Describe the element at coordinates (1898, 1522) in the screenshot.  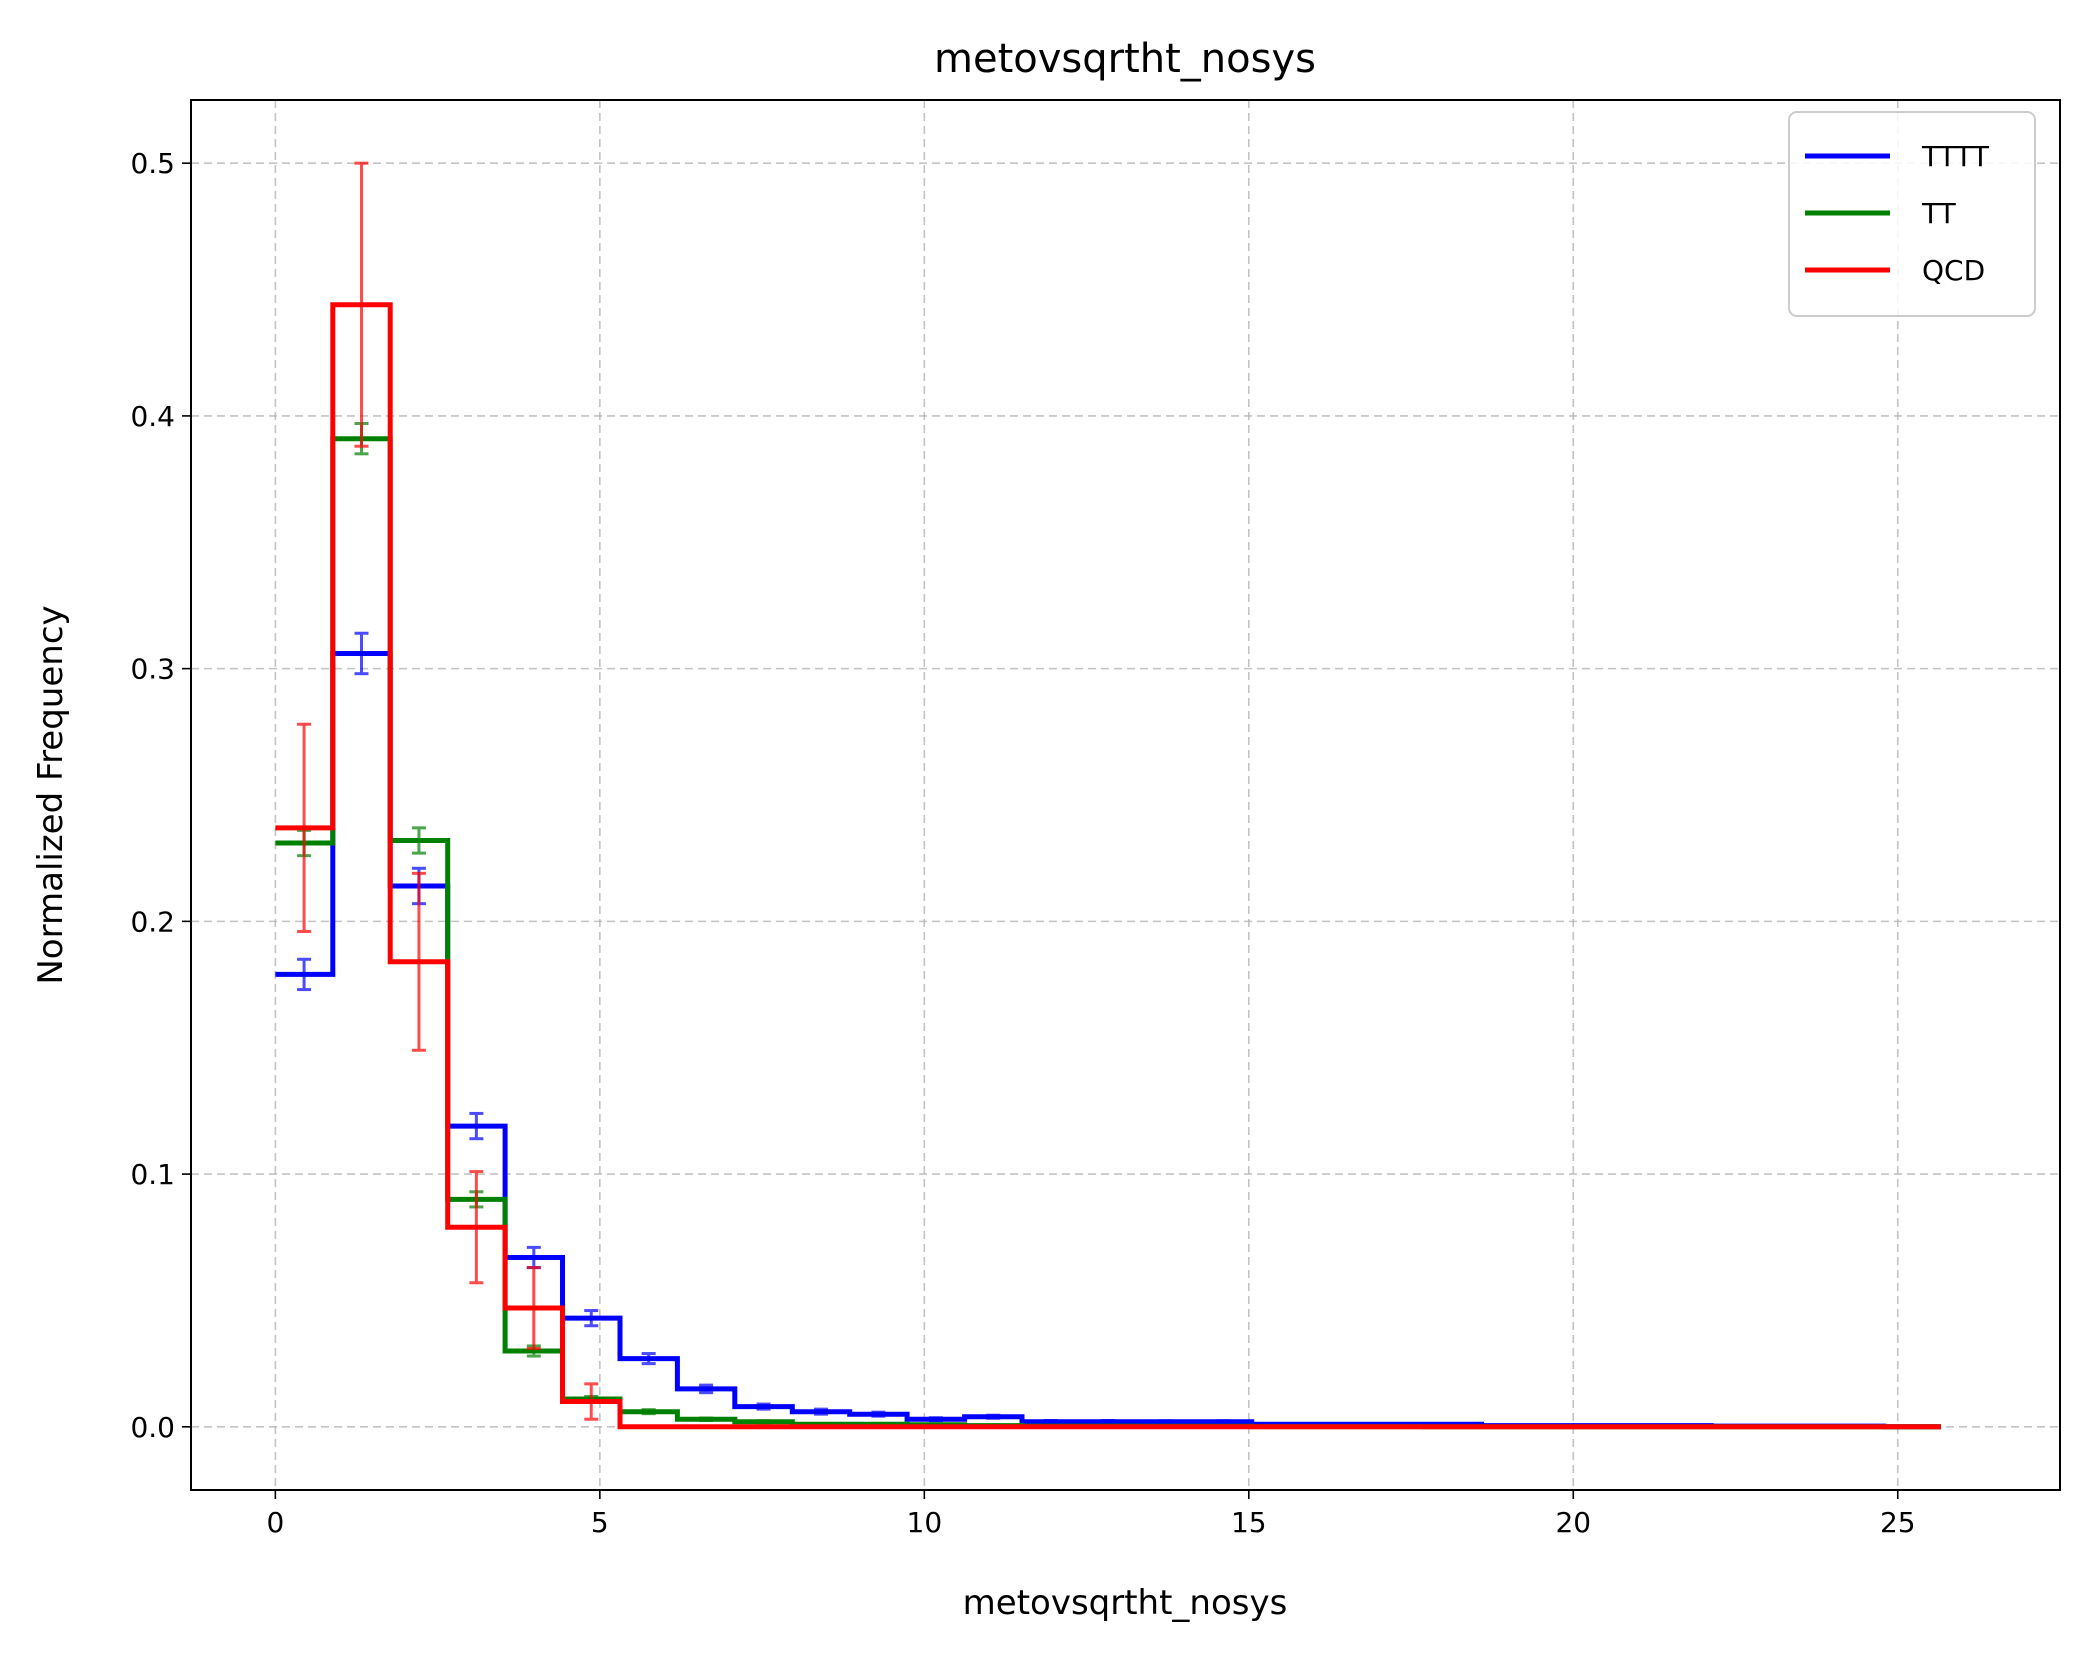
I see `x-tick-label: 25` at that location.